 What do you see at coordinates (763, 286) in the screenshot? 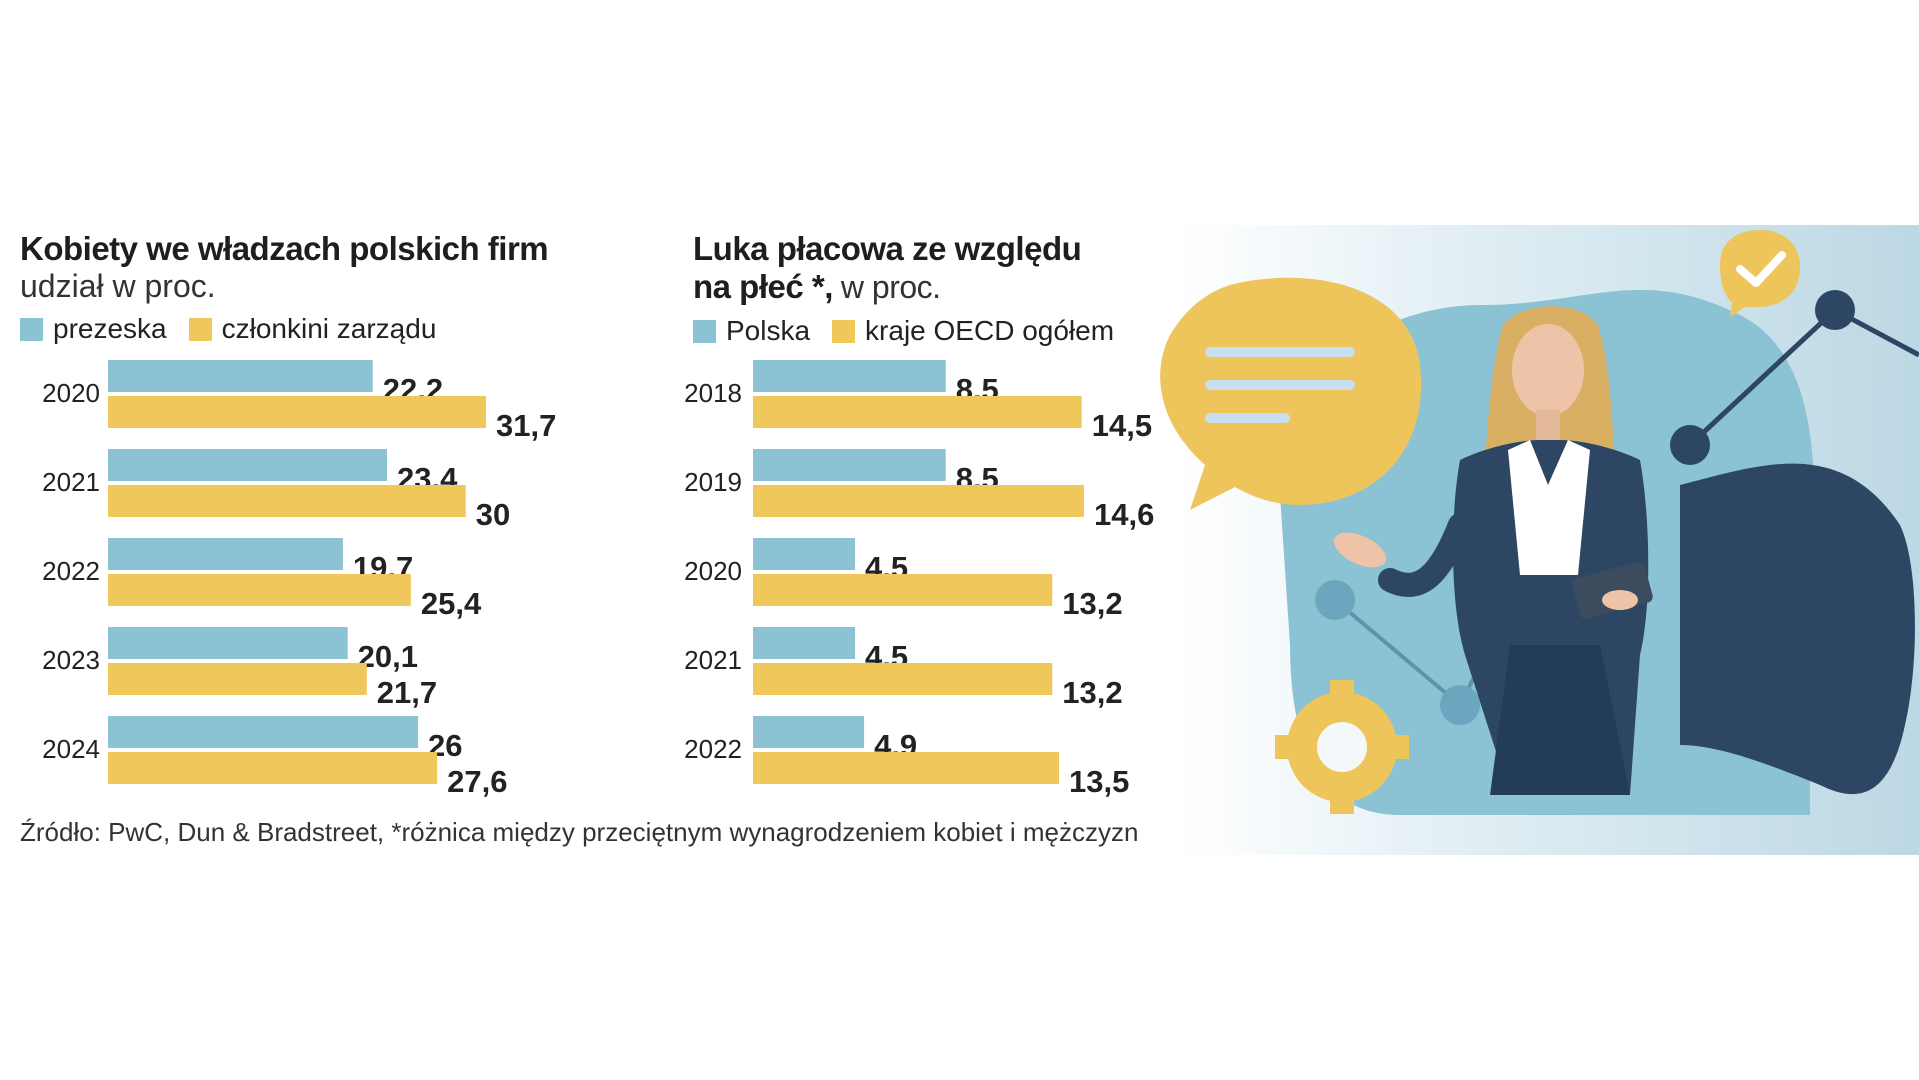
I see `chart2-title-line2-text: na płeć *,` at bounding box center [763, 286].